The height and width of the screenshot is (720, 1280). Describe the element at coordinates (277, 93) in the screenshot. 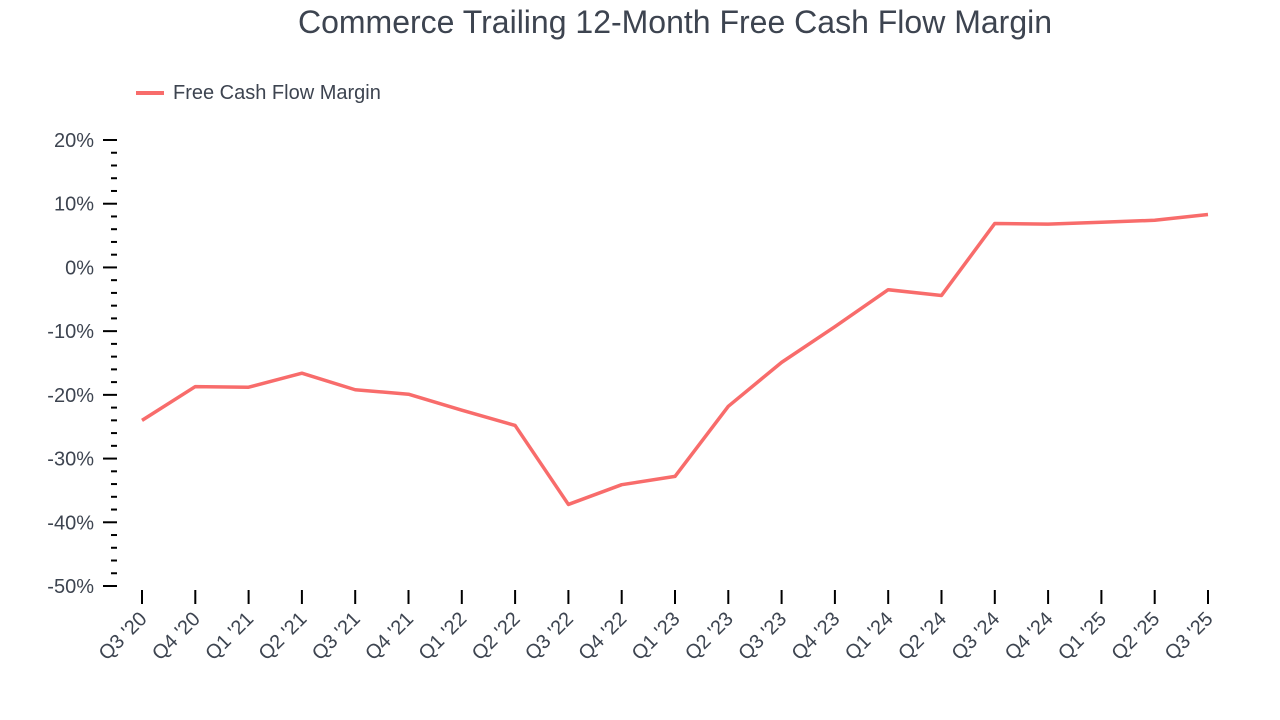

I see `legend-label: Free Cash Flow Margin` at that location.